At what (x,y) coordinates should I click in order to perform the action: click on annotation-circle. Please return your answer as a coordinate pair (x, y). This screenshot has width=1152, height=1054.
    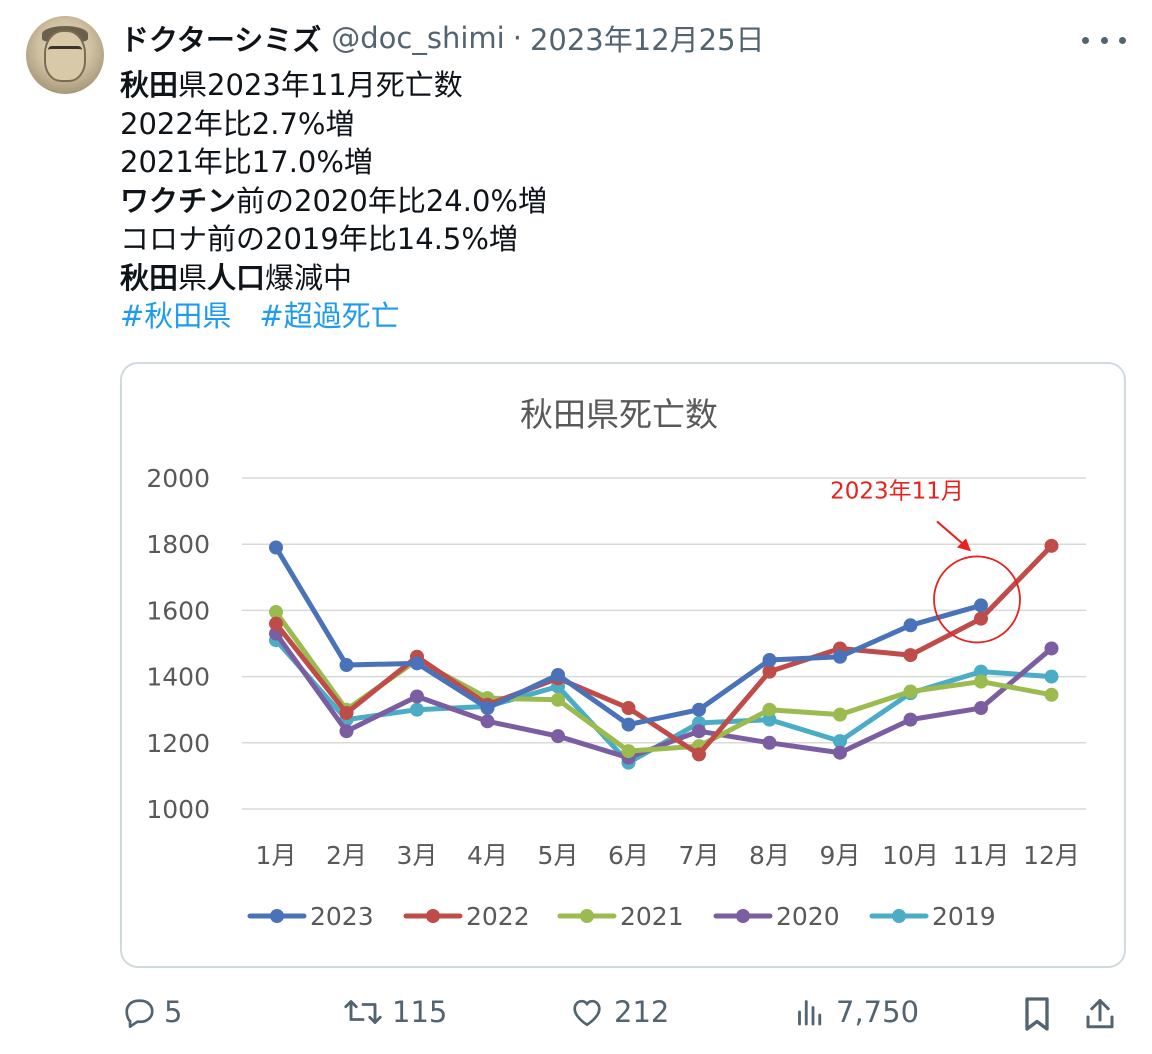
    Looking at the image, I should click on (977, 599).